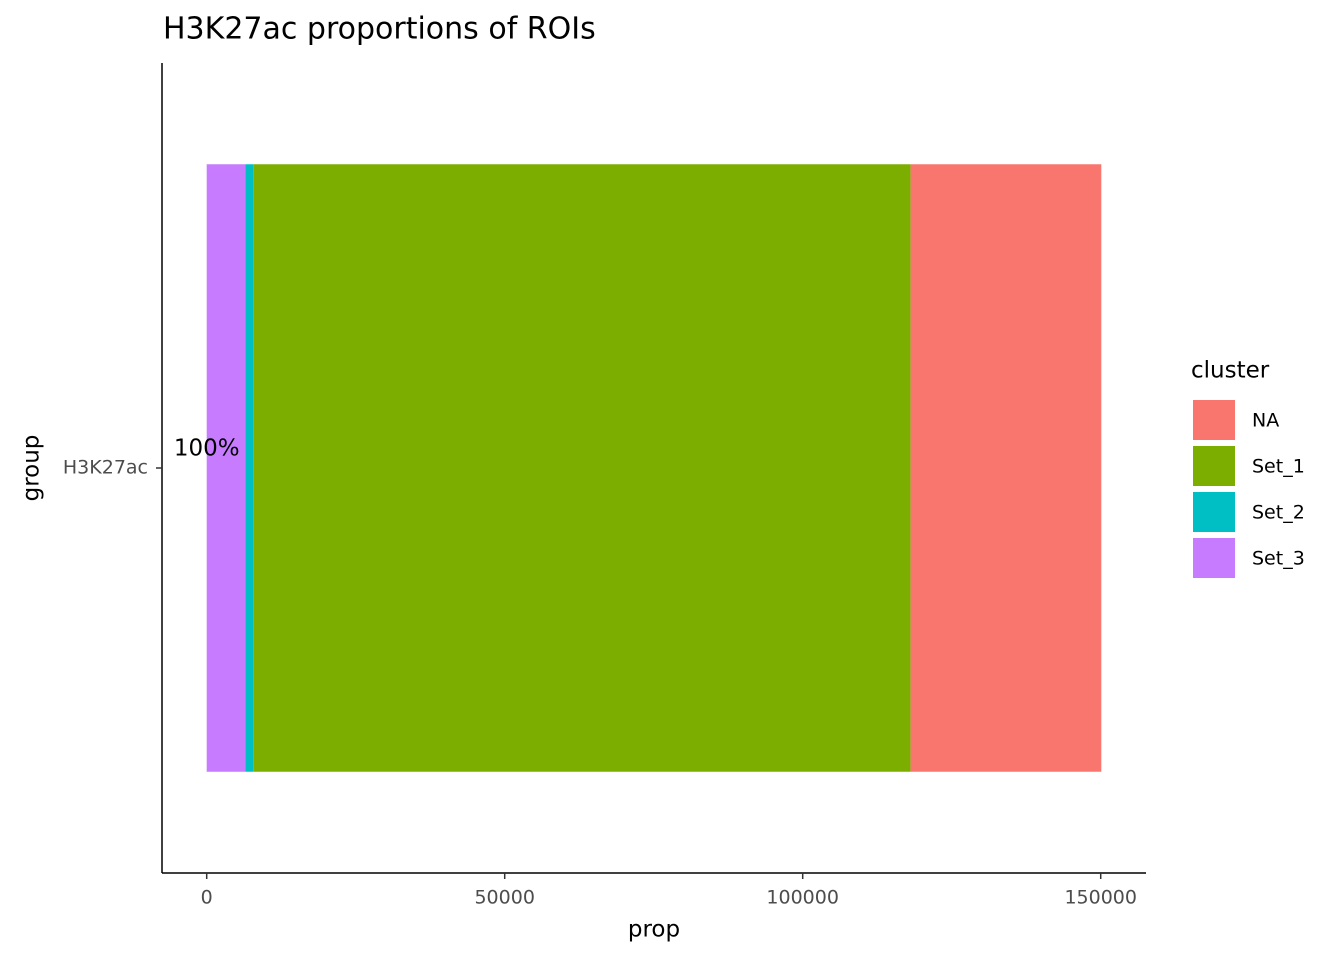  Describe the element at coordinates (802, 898) in the screenshot. I see `x-tick-label: 100000` at that location.